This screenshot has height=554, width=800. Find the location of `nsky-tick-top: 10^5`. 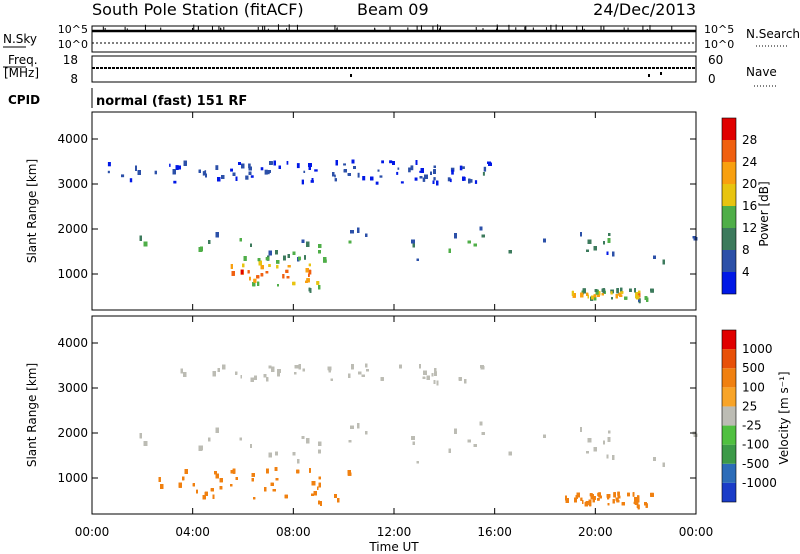

nsky-tick-top: 10^5 is located at coordinates (73, 29).